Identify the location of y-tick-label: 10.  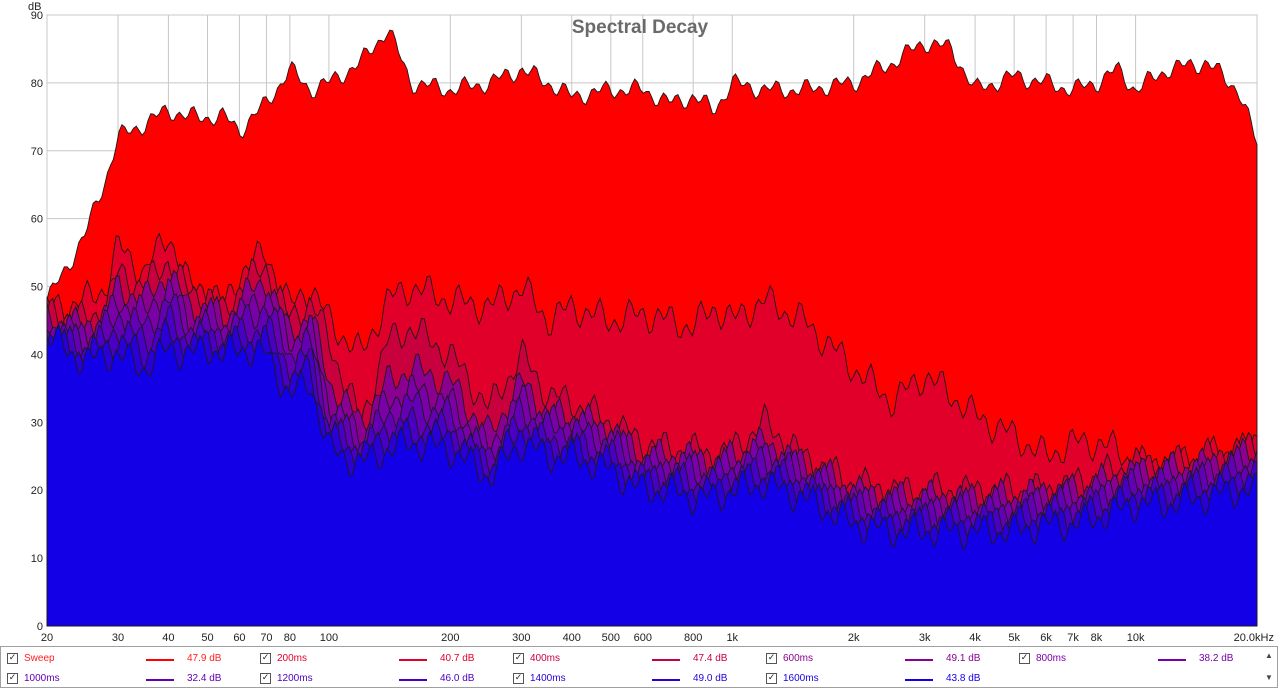
(37, 559).